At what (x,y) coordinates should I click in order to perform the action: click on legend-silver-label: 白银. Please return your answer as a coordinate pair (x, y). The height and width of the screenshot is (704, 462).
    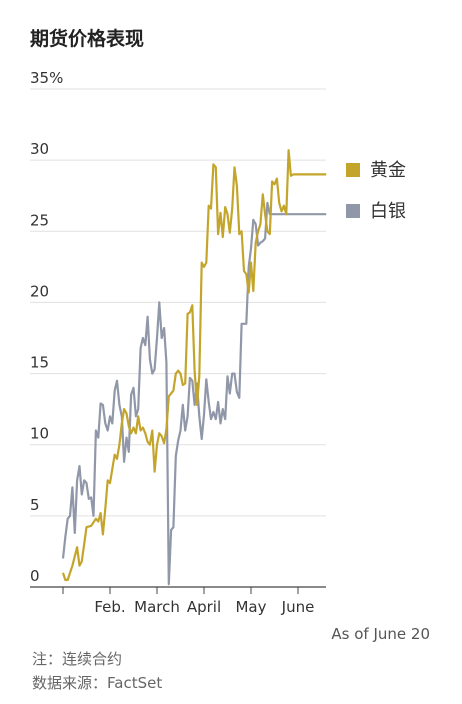
    Looking at the image, I should click on (388, 211).